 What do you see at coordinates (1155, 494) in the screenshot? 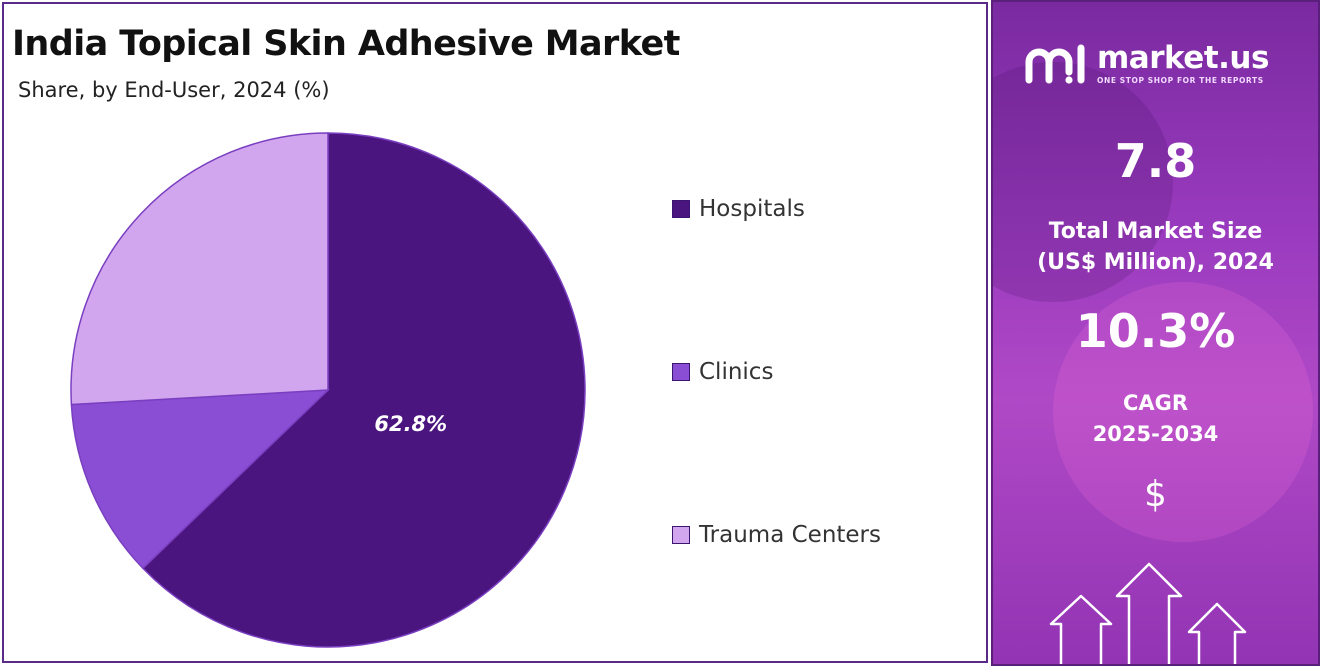
I see `dollar-icon: $` at bounding box center [1155, 494].